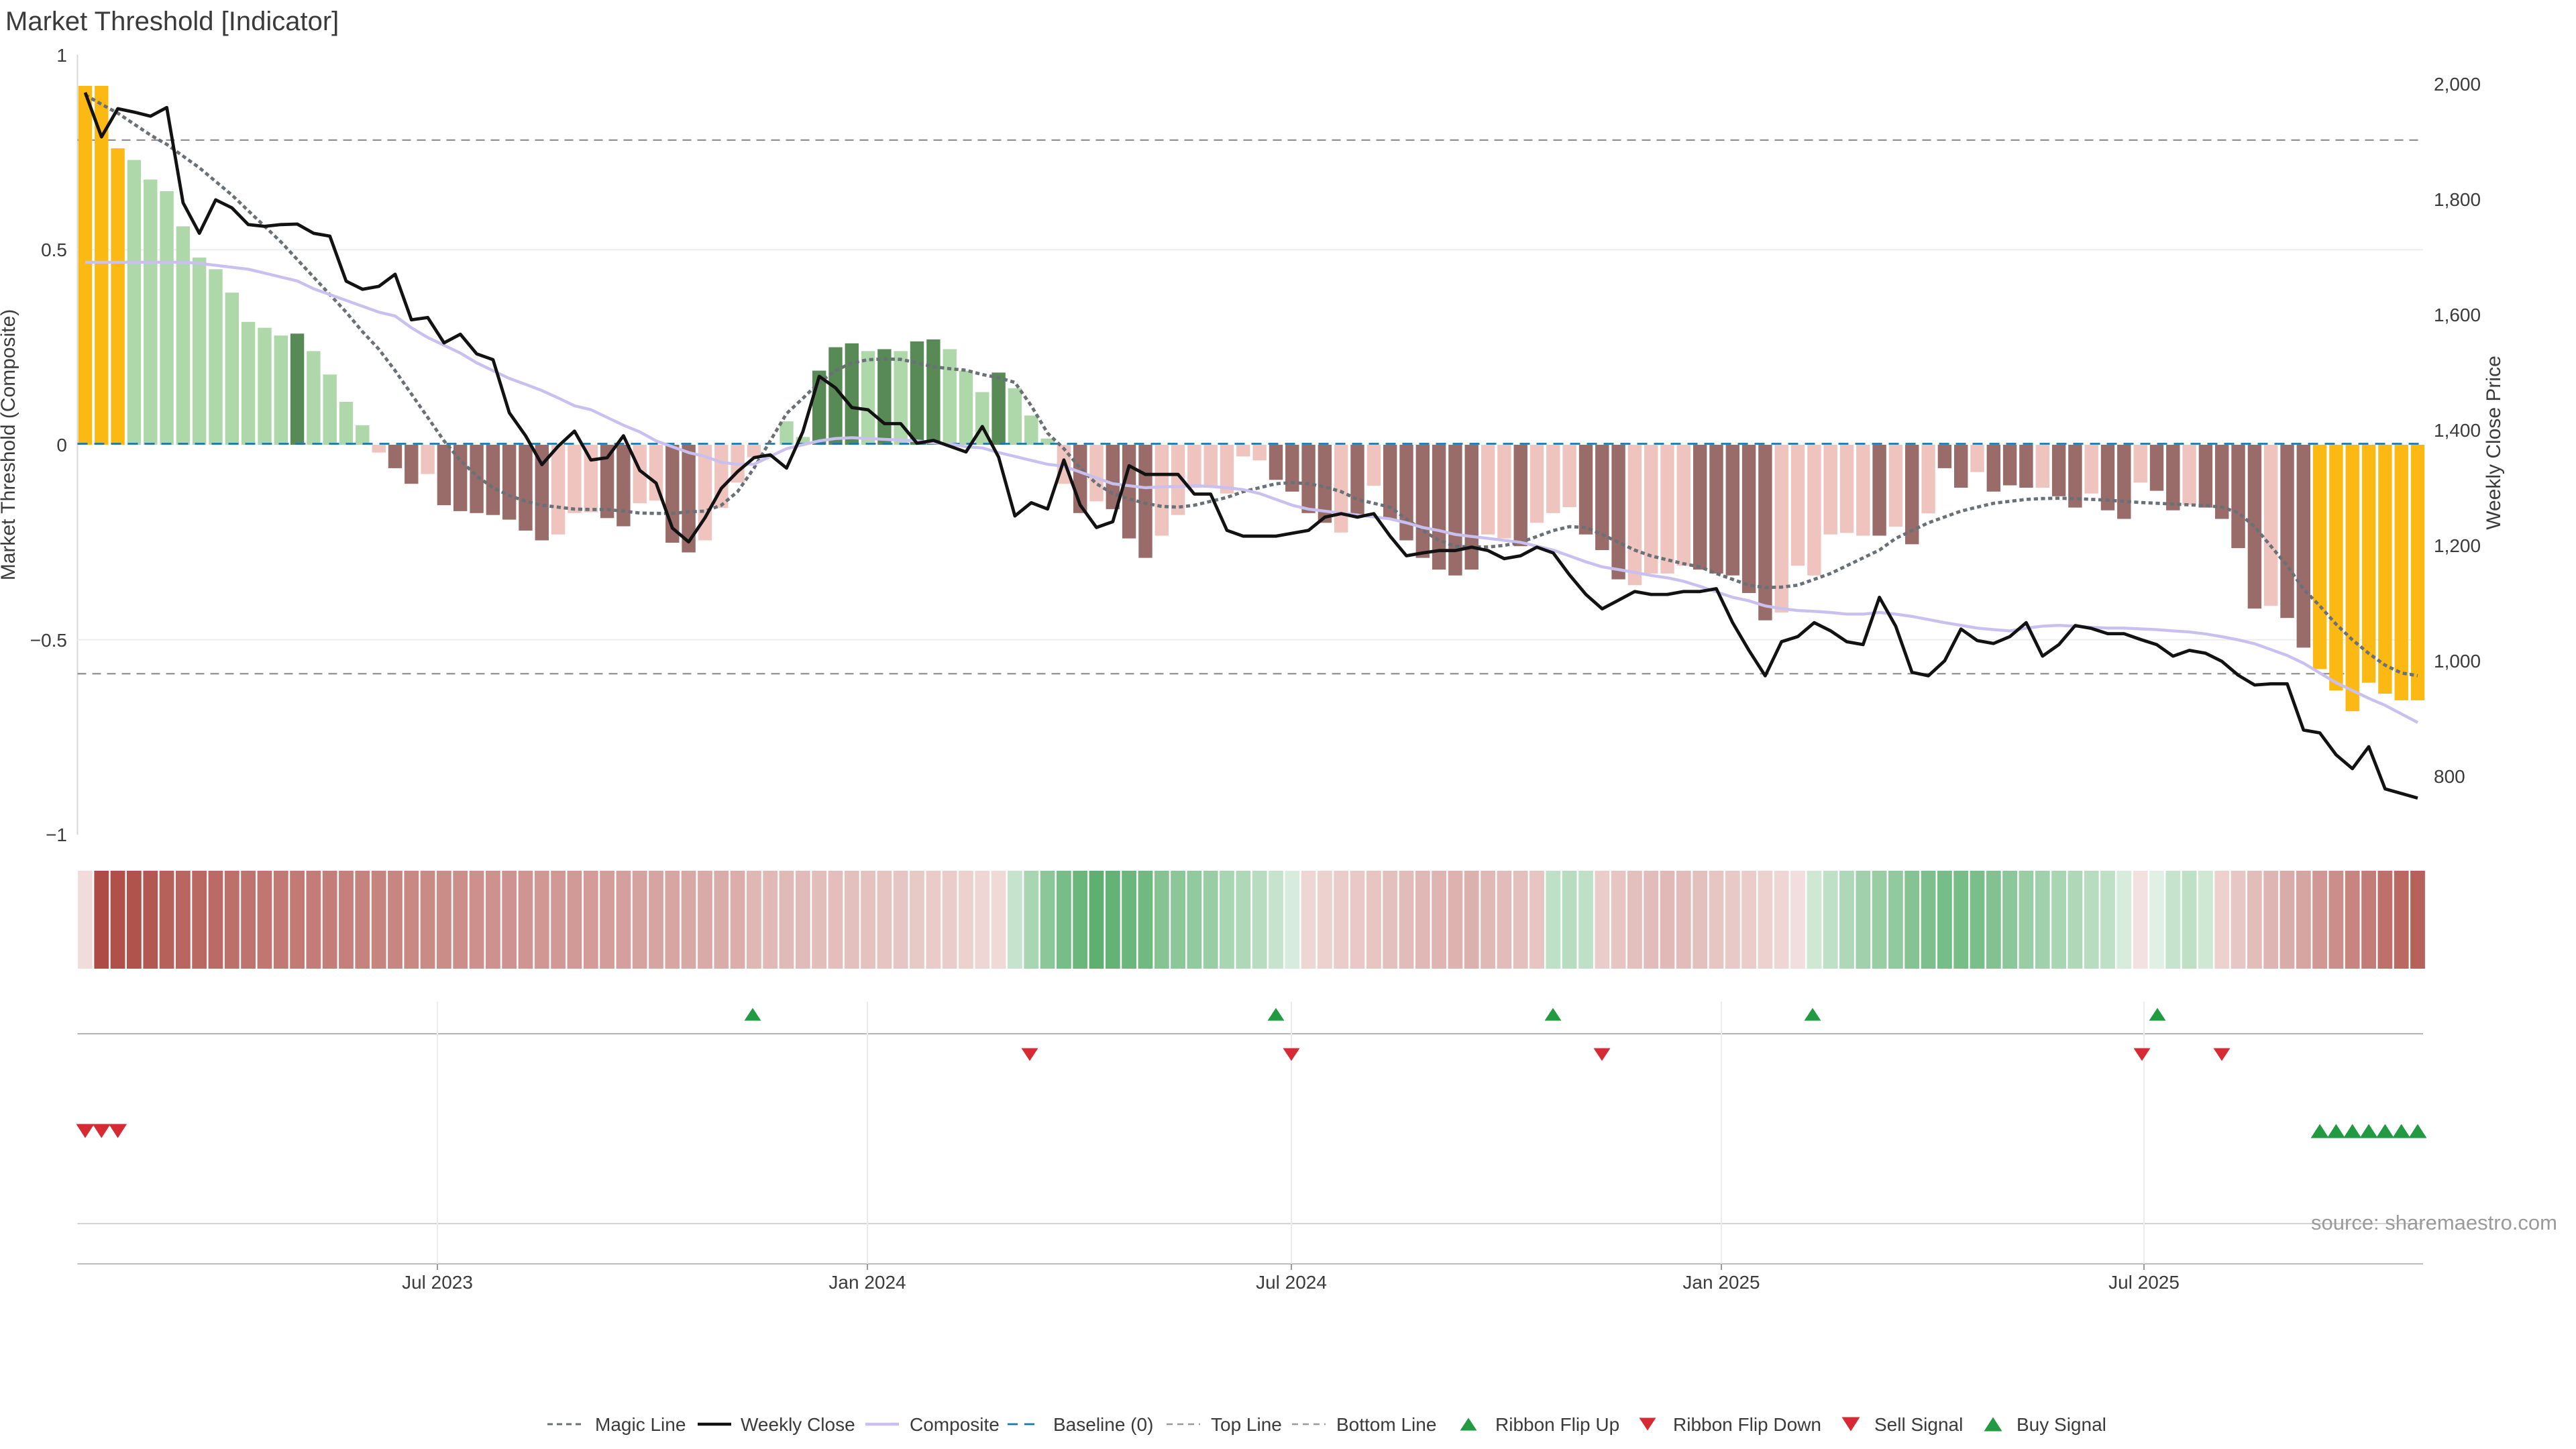 This screenshot has width=2576, height=1449. I want to click on svg-text: 800, so click(2449, 776).